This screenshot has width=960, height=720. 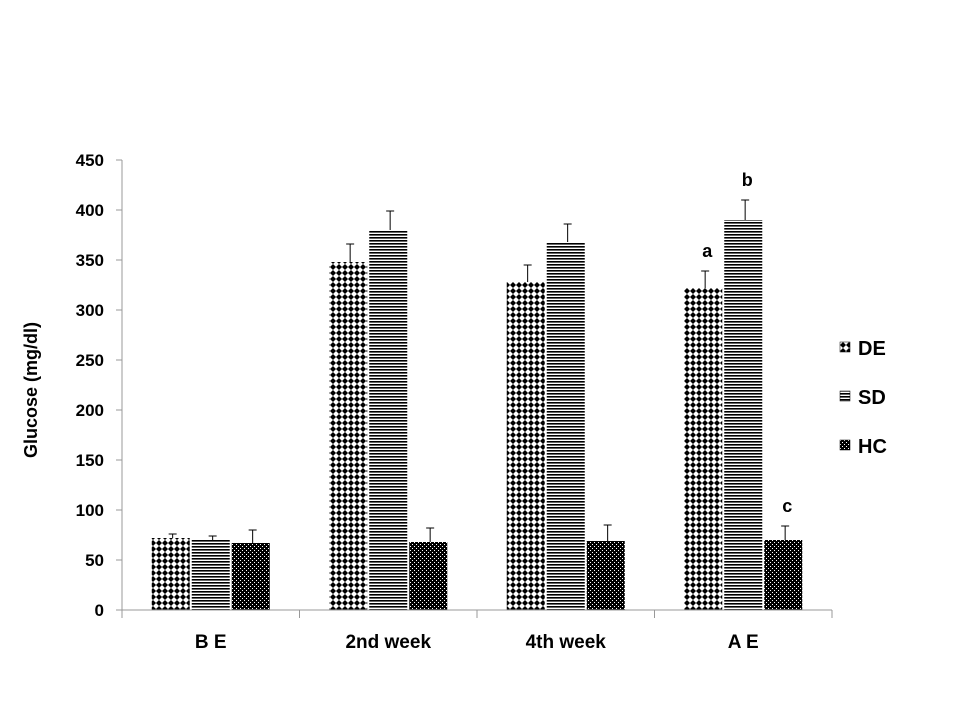 I want to click on legend-swatch-hc, so click(x=845, y=445).